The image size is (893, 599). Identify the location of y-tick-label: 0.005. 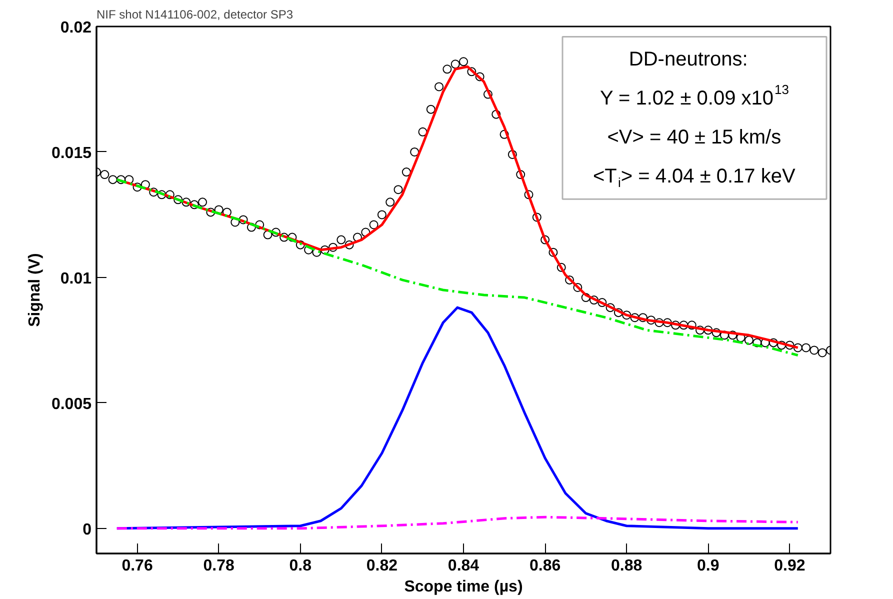
(71, 404).